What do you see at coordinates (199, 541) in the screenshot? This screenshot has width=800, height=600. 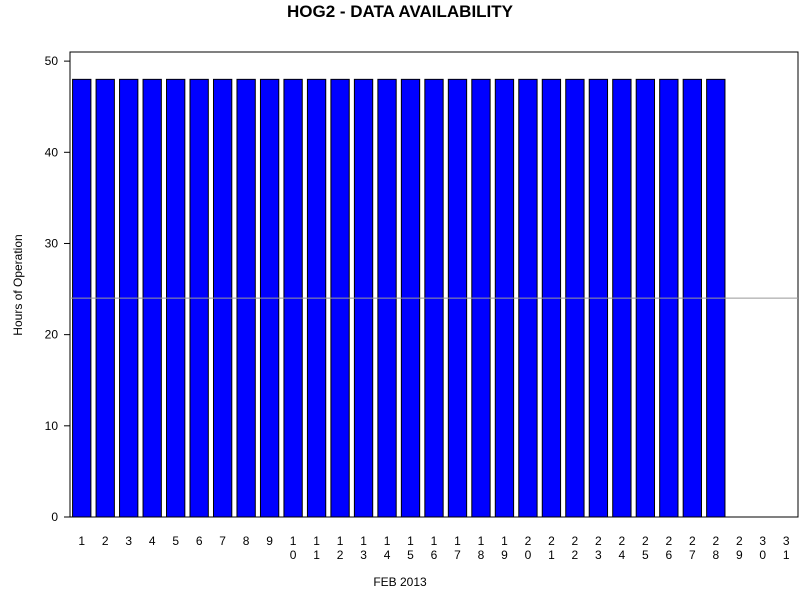 I see `x-tick-label: 6` at bounding box center [199, 541].